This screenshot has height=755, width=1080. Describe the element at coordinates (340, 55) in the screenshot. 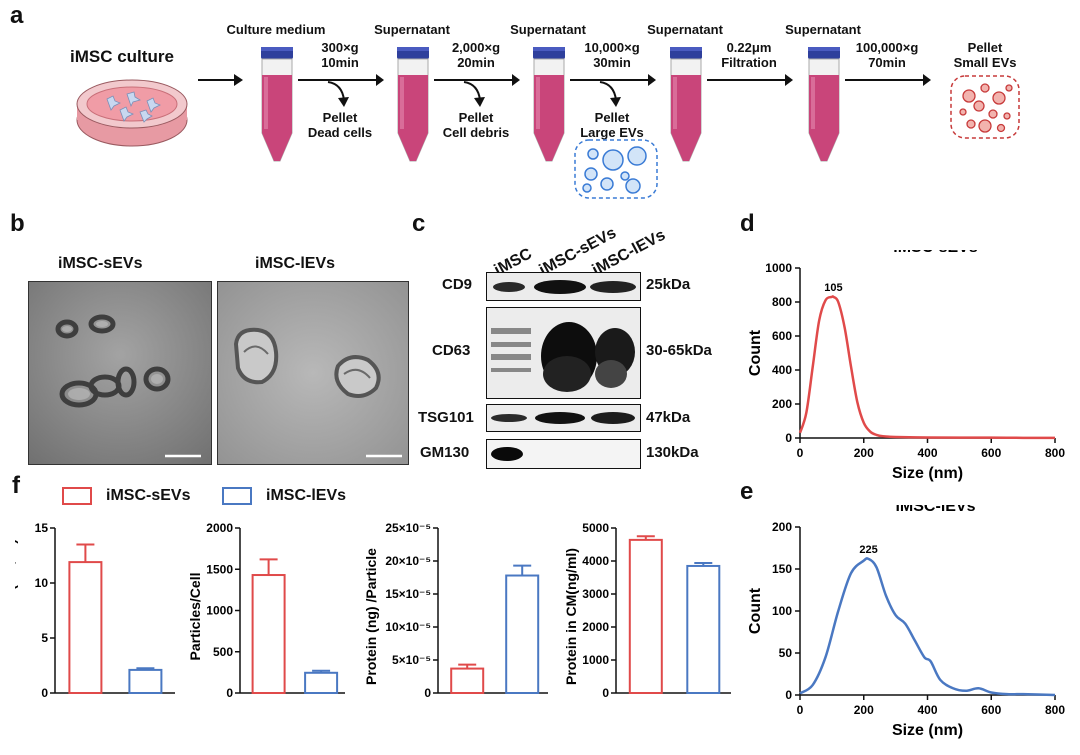

I see `step-condition: 300×g 10min` at that location.